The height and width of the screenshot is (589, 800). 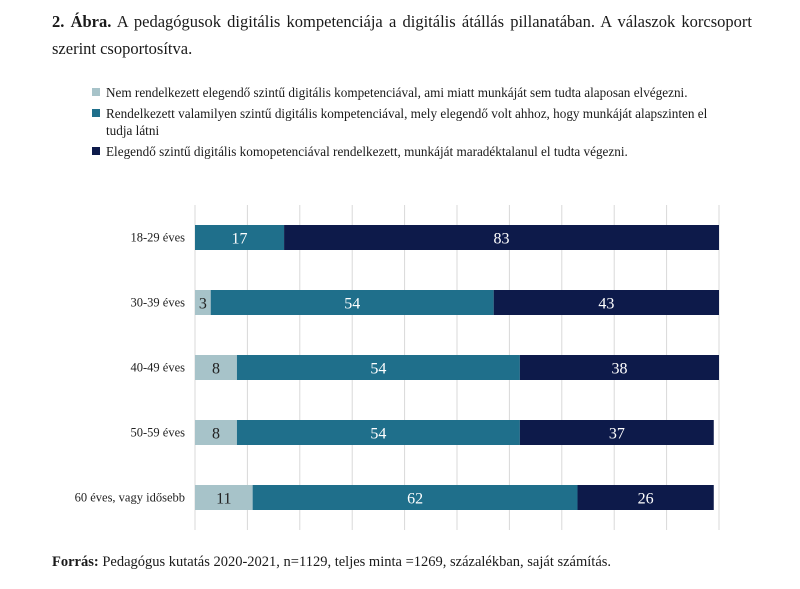 What do you see at coordinates (158, 303) in the screenshot?
I see `category-label: 30-39 éves` at bounding box center [158, 303].